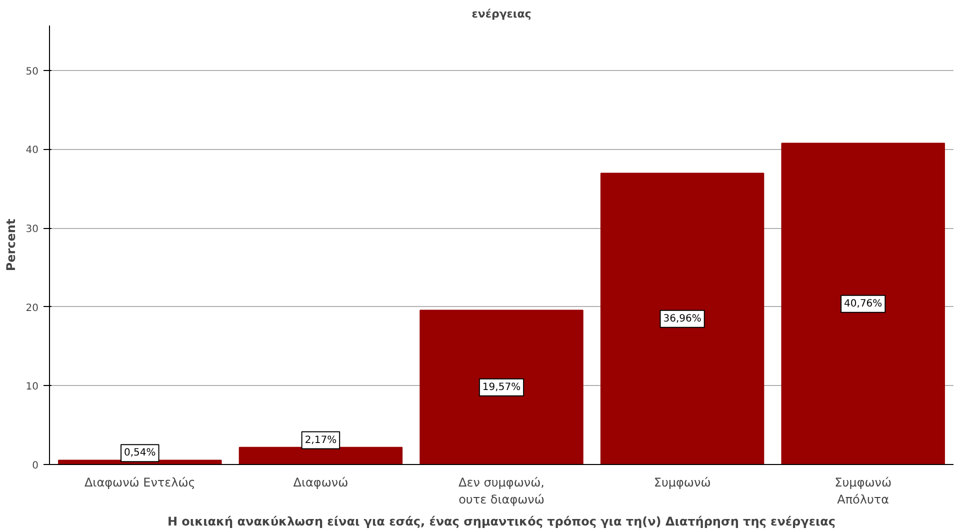 Image resolution: width=973 pixels, height=531 pixels. Describe the element at coordinates (682, 483) in the screenshot. I see `x-tick-label: Συμφωνώ` at that location.